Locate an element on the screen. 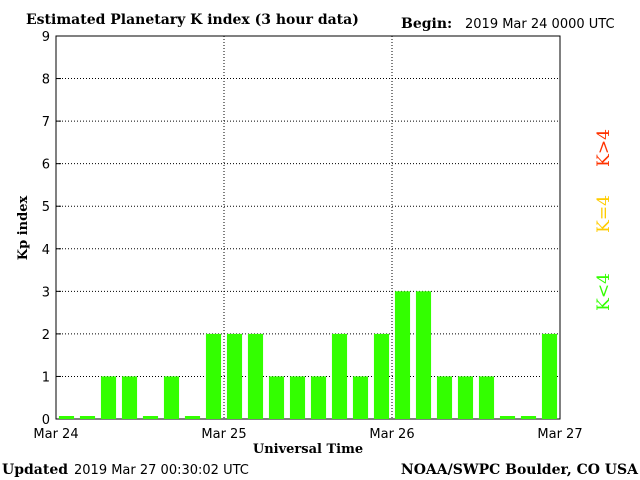  y-tick-label: 1 is located at coordinates (46, 377).